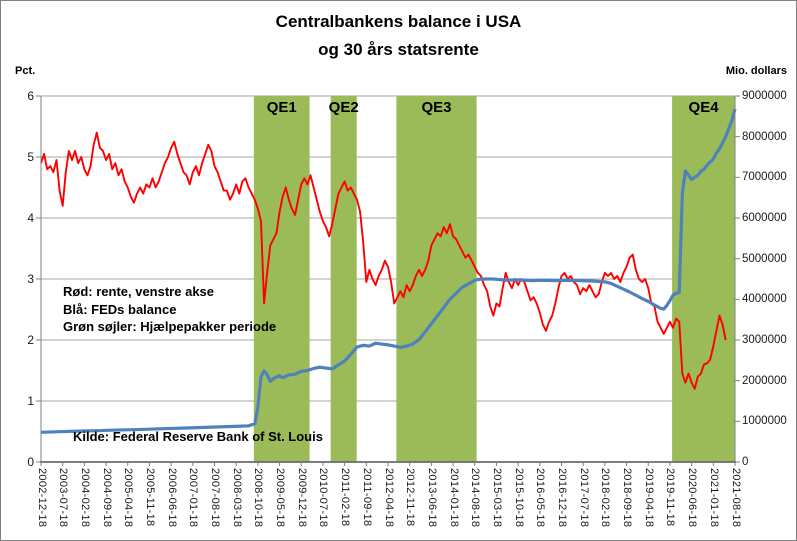 The width and height of the screenshot is (797, 541). What do you see at coordinates (139, 291) in the screenshot?
I see `legend-rate-line: Rød: rente, venstre akse` at bounding box center [139, 291].